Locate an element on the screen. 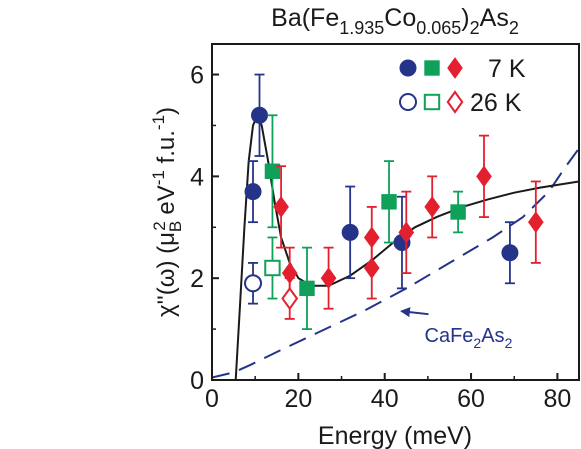 The image size is (581, 449). legend-label: 7 K is located at coordinates (507, 69).